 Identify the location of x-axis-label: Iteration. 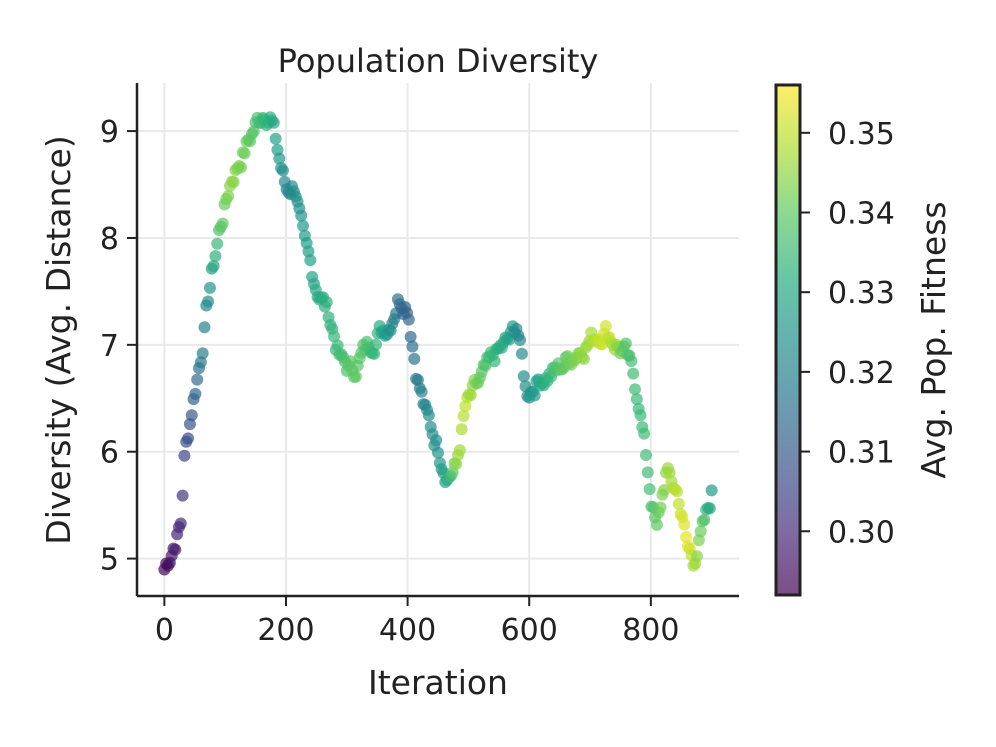
(438, 682).